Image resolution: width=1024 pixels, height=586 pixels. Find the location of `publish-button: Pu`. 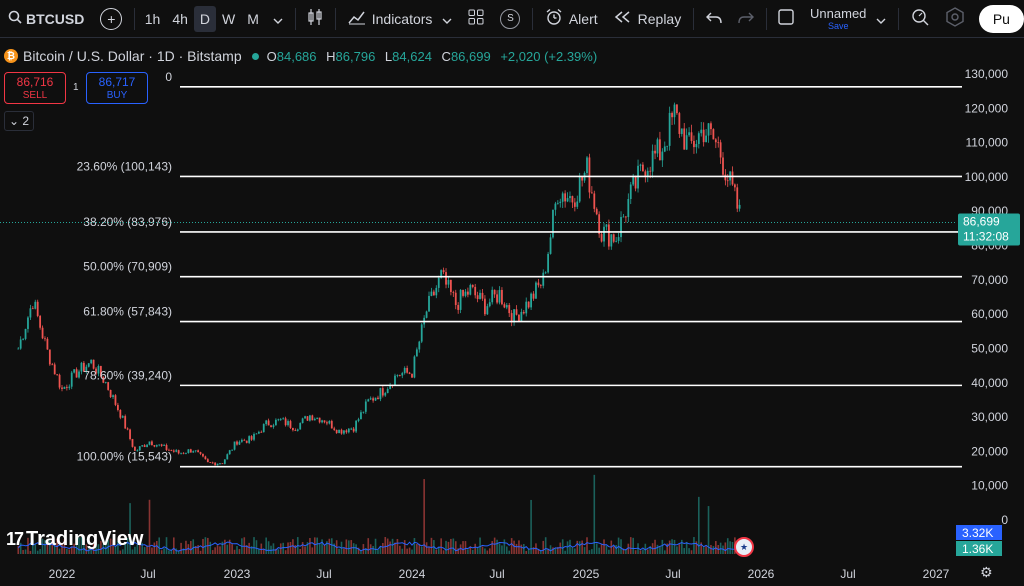

publish-button: Pu is located at coordinates (1001, 18).